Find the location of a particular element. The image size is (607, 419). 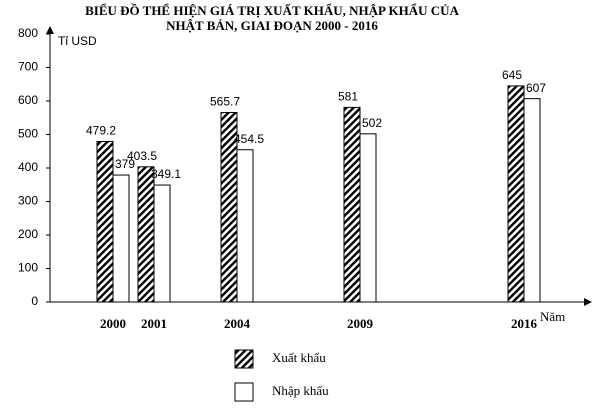

legend-label: Xuất khẩu is located at coordinates (299, 357).